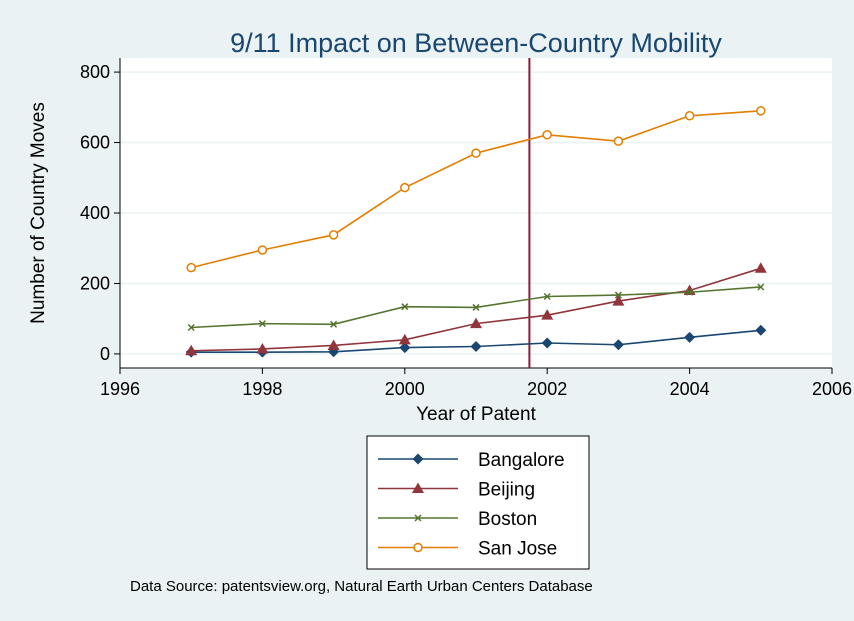 This screenshot has width=854, height=621. I want to click on x-tick-label: 2002, so click(547, 389).